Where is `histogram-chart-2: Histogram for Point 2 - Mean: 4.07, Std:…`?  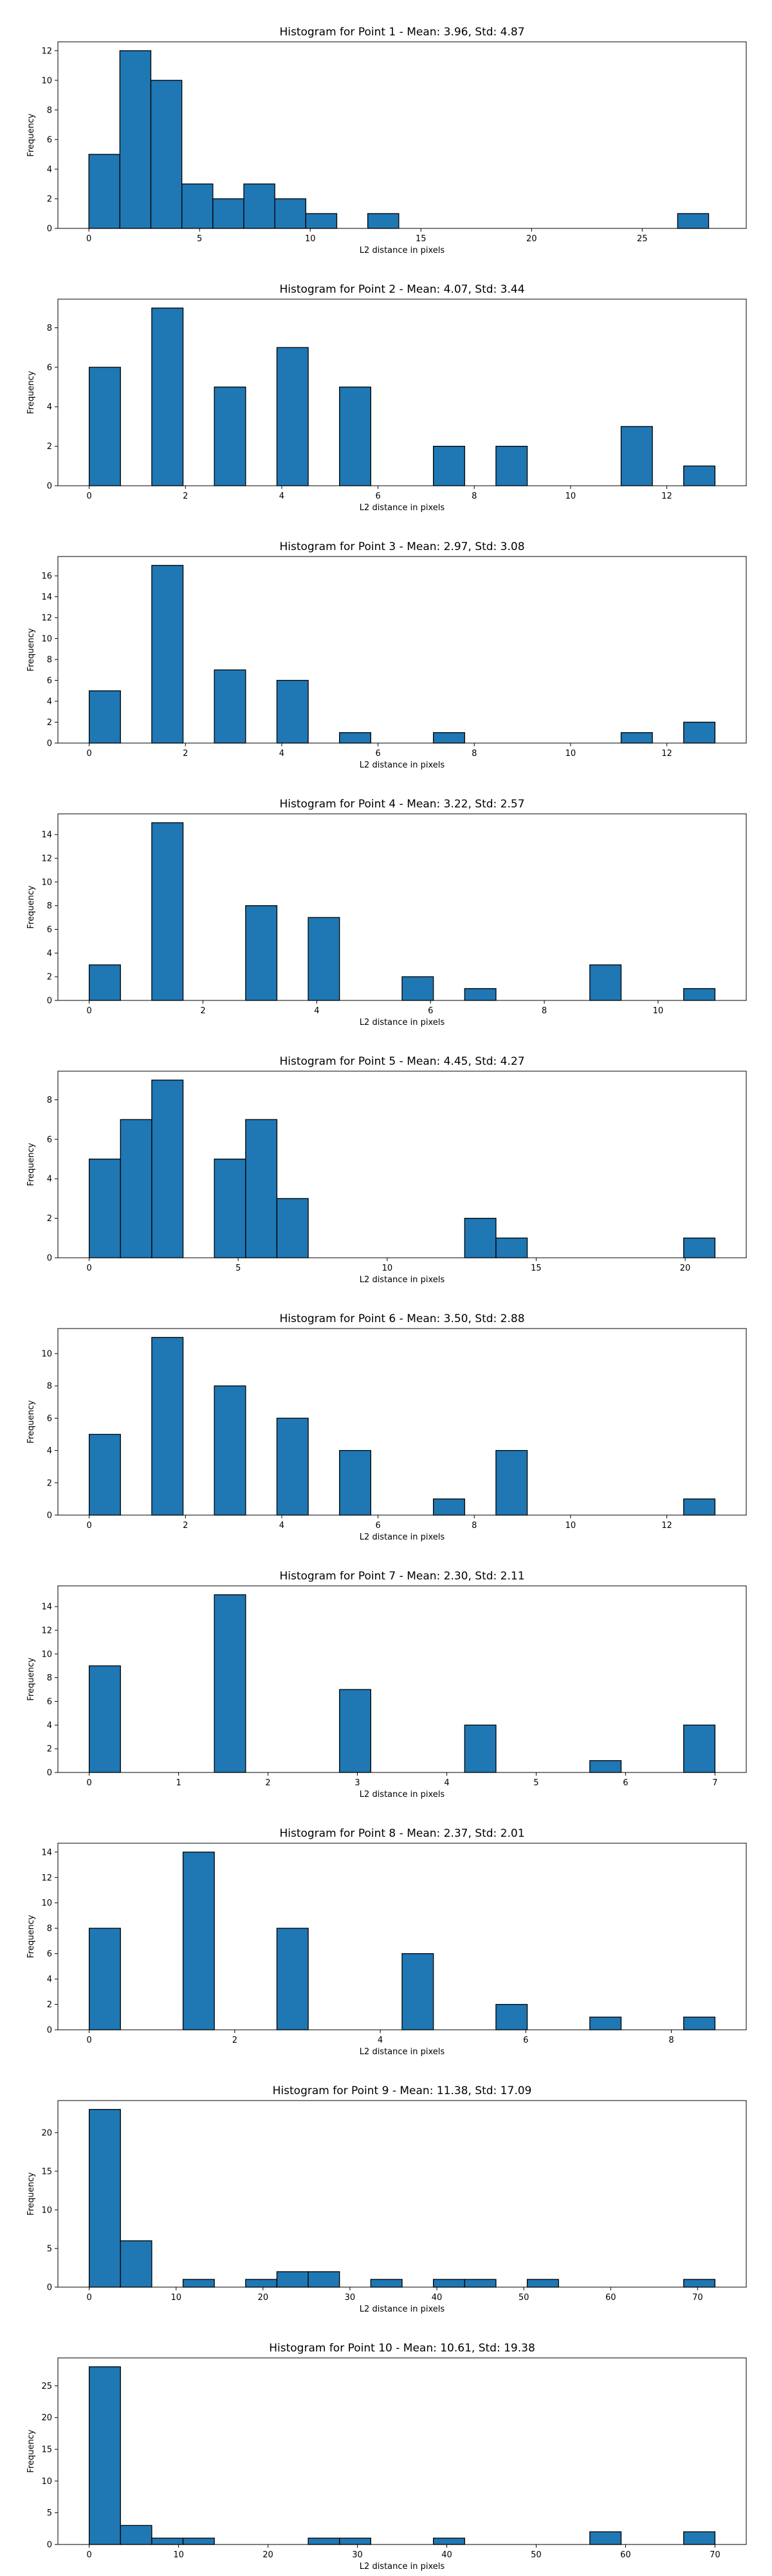 histogram-chart-2: Histogram for Point 2 - Mean: 4.07, Std:… is located at coordinates (386, 398).